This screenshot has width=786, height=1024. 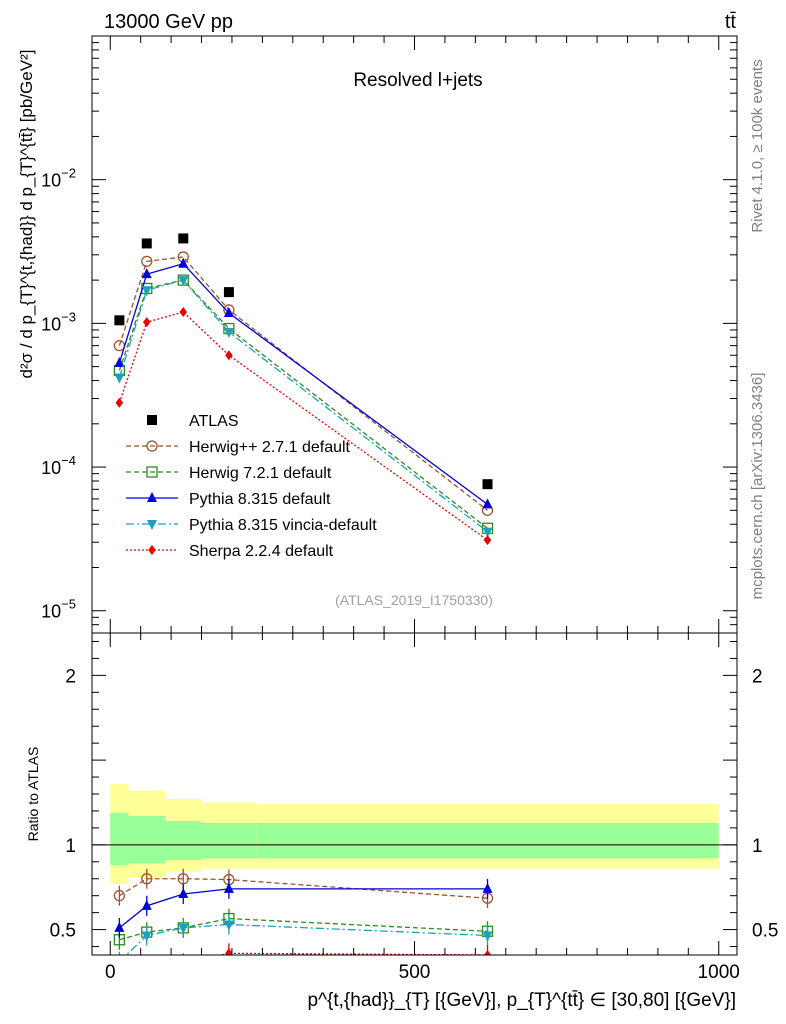 What do you see at coordinates (719, 972) in the screenshot?
I see `xtick-label-2: 1000` at bounding box center [719, 972].